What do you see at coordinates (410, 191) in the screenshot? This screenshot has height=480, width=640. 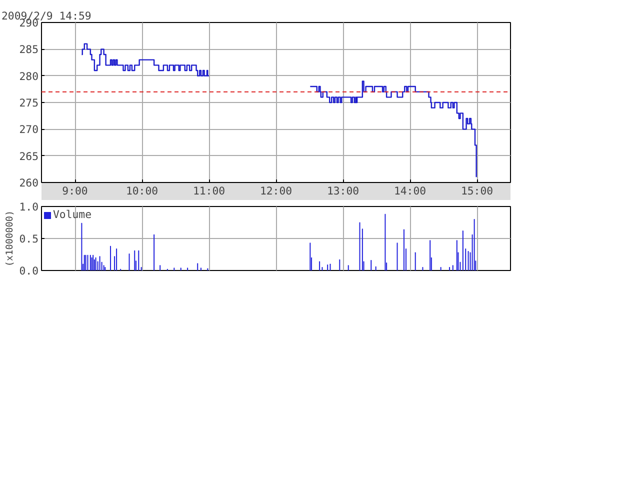 I see `x-tick-label: 14:00` at bounding box center [410, 191].